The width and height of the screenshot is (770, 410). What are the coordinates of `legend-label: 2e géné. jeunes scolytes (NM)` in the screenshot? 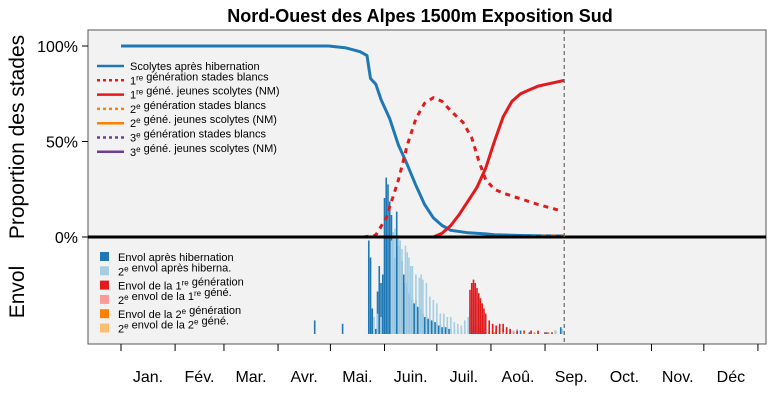 It's located at (203, 122).